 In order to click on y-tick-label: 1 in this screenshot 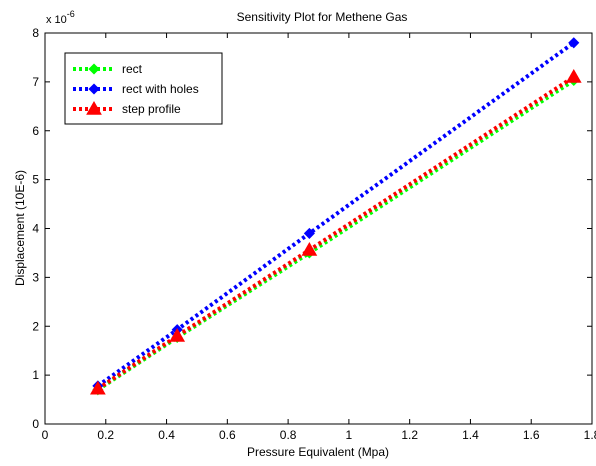, I will do `click(35, 375)`.